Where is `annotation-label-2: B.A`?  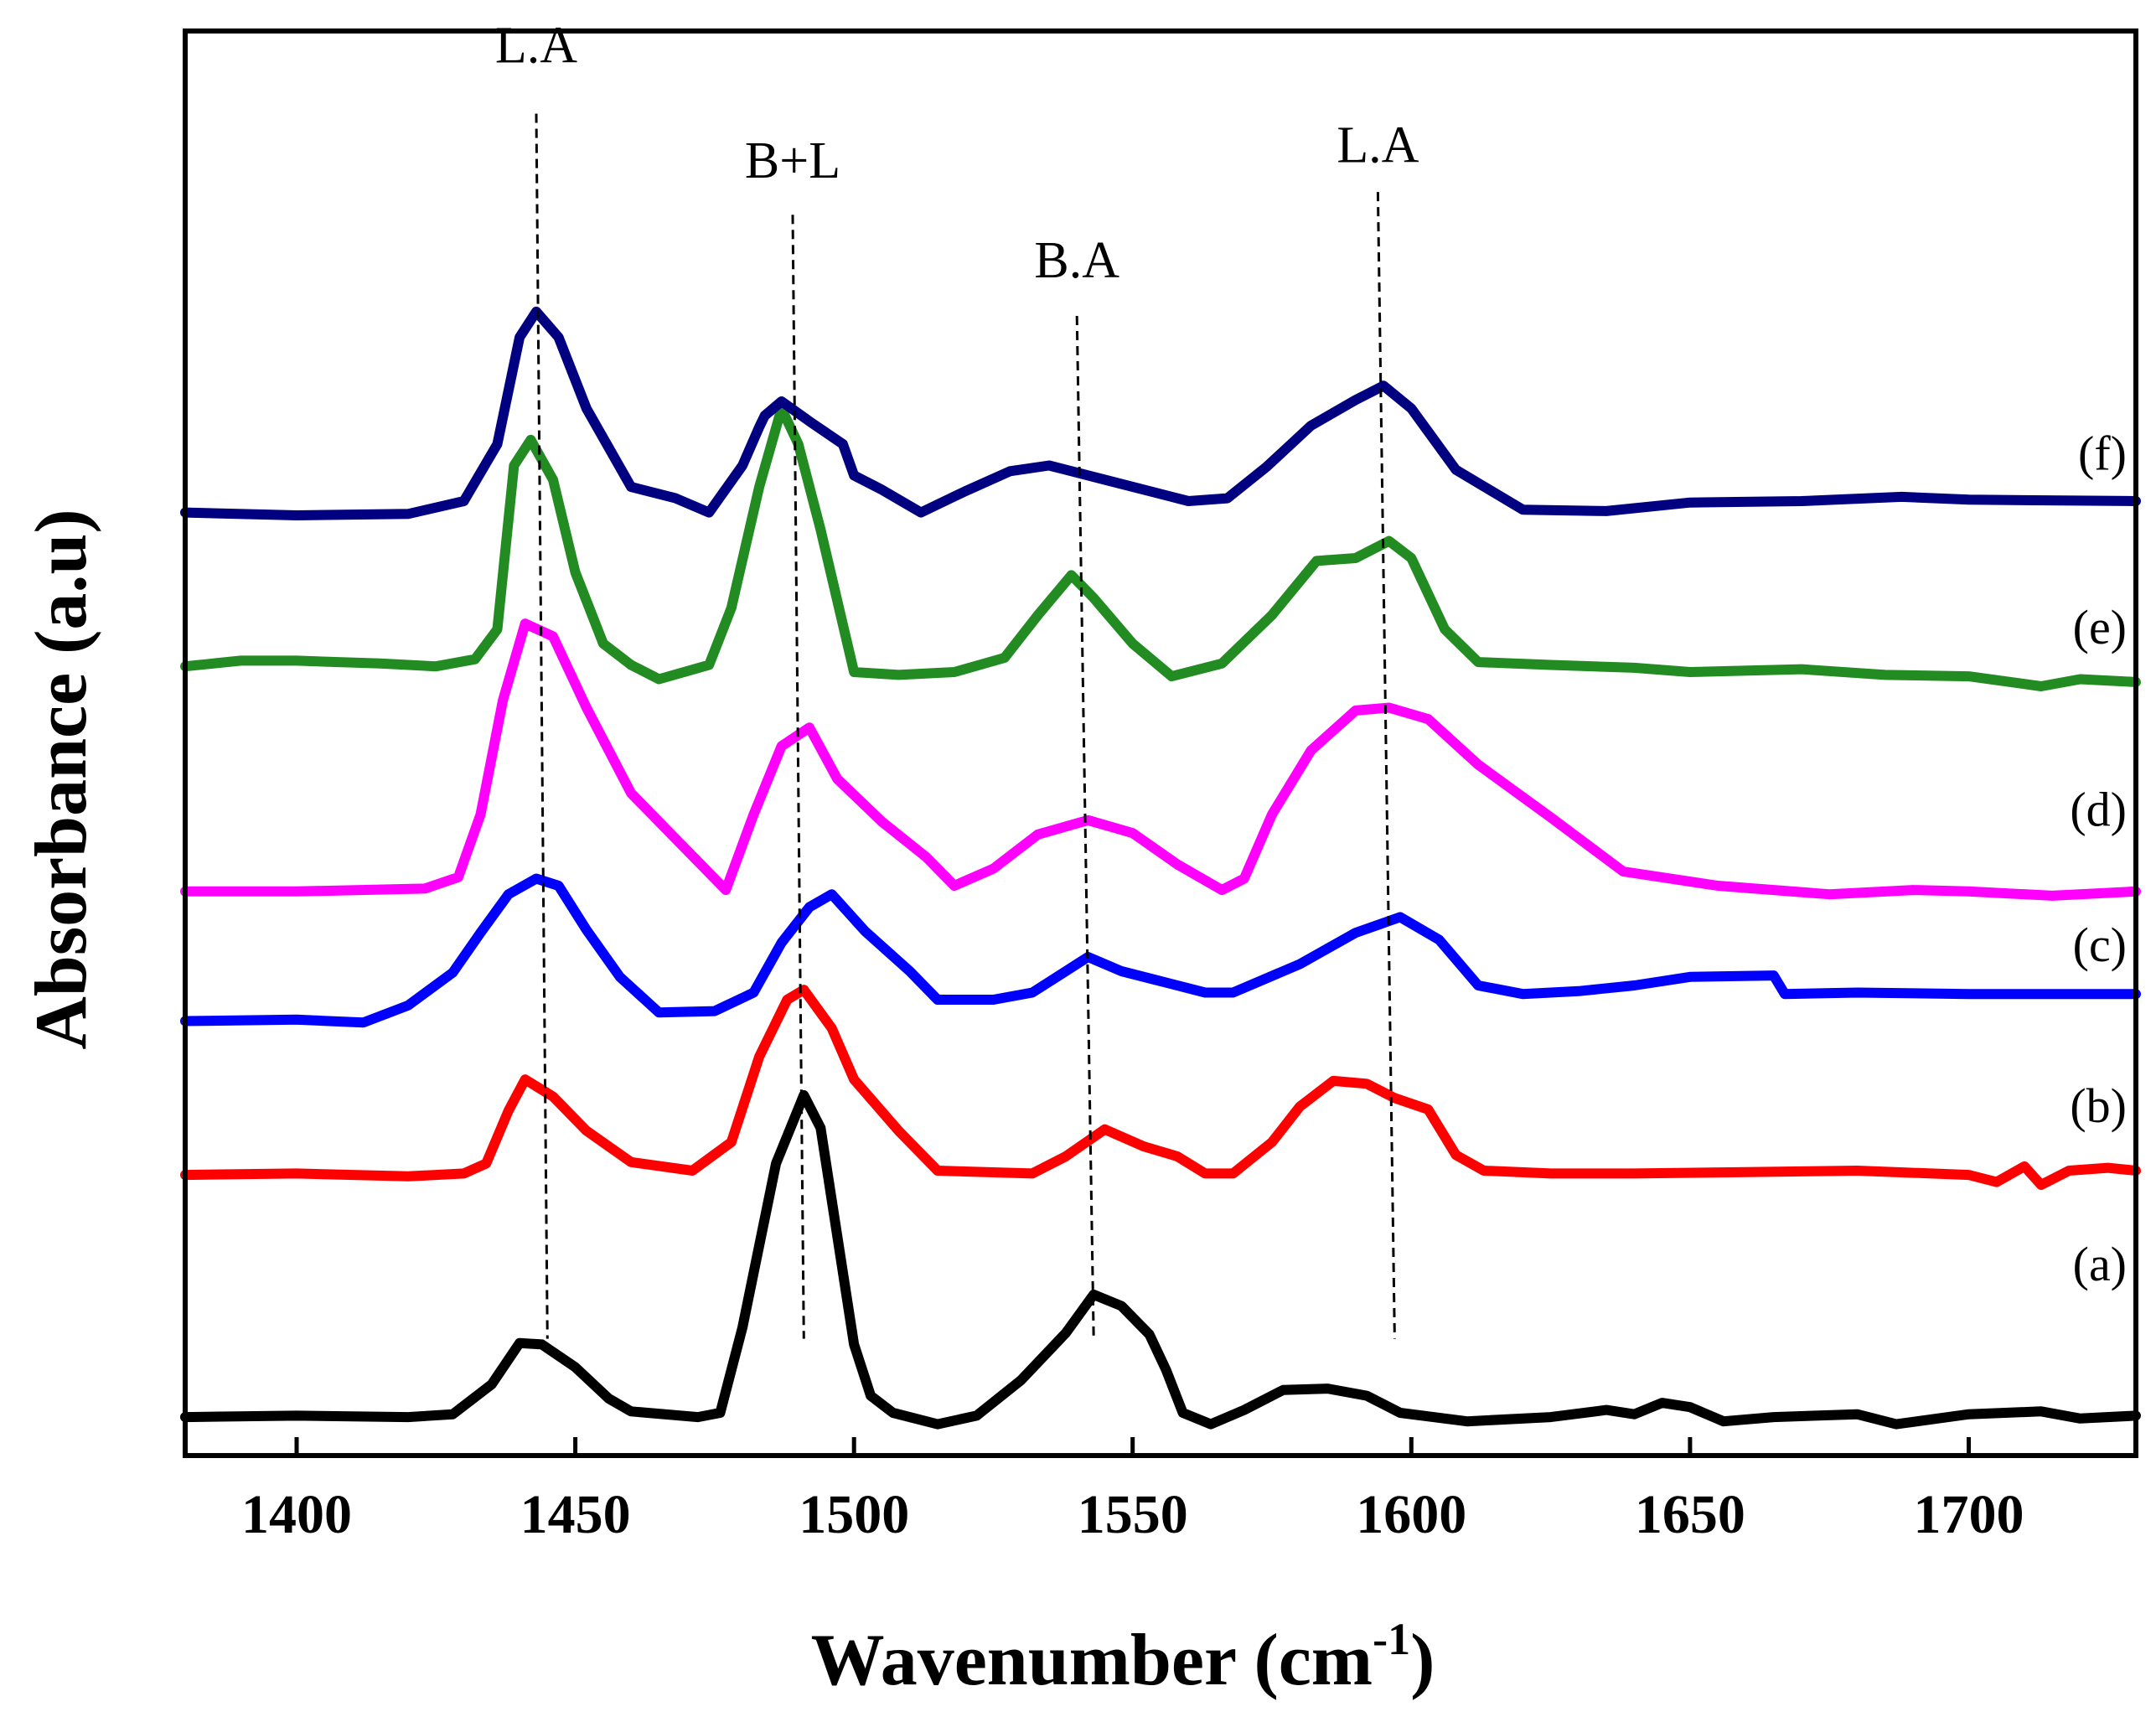 annotation-label-2: B.A is located at coordinates (1077, 260).